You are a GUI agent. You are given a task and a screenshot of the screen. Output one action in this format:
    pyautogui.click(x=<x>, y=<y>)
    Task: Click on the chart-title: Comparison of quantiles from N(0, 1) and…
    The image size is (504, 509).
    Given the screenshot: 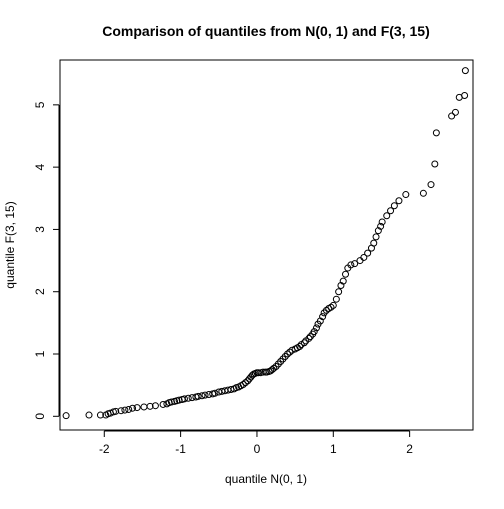 What is the action you would take?
    pyautogui.click(x=265, y=31)
    